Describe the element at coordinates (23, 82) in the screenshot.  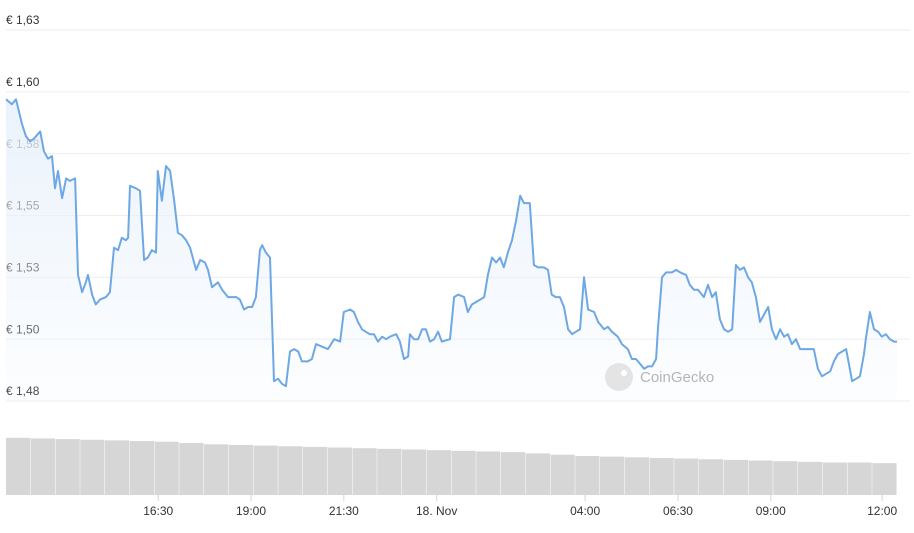
I see `y-tick-label: € 1,60` at that location.